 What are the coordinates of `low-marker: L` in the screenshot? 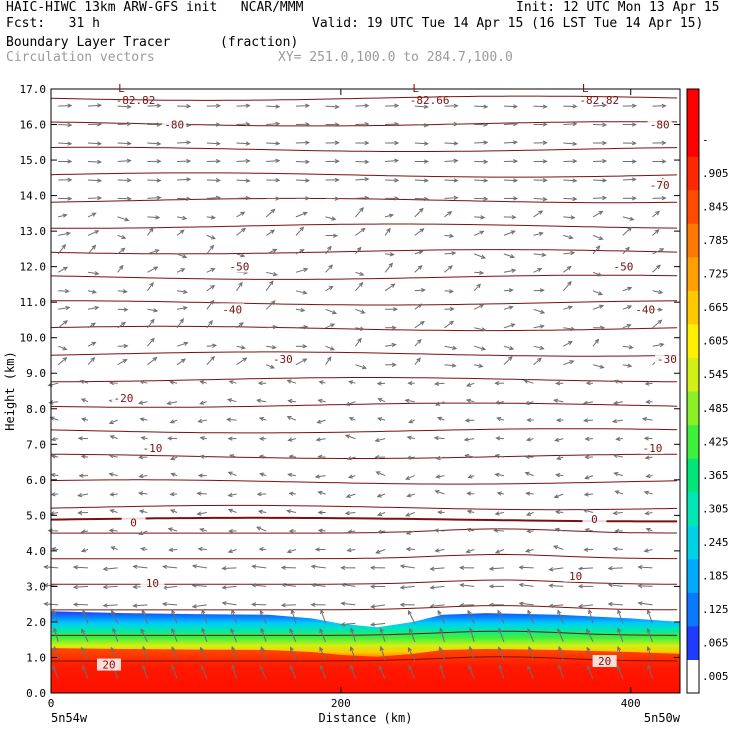 It's located at (585, 88).